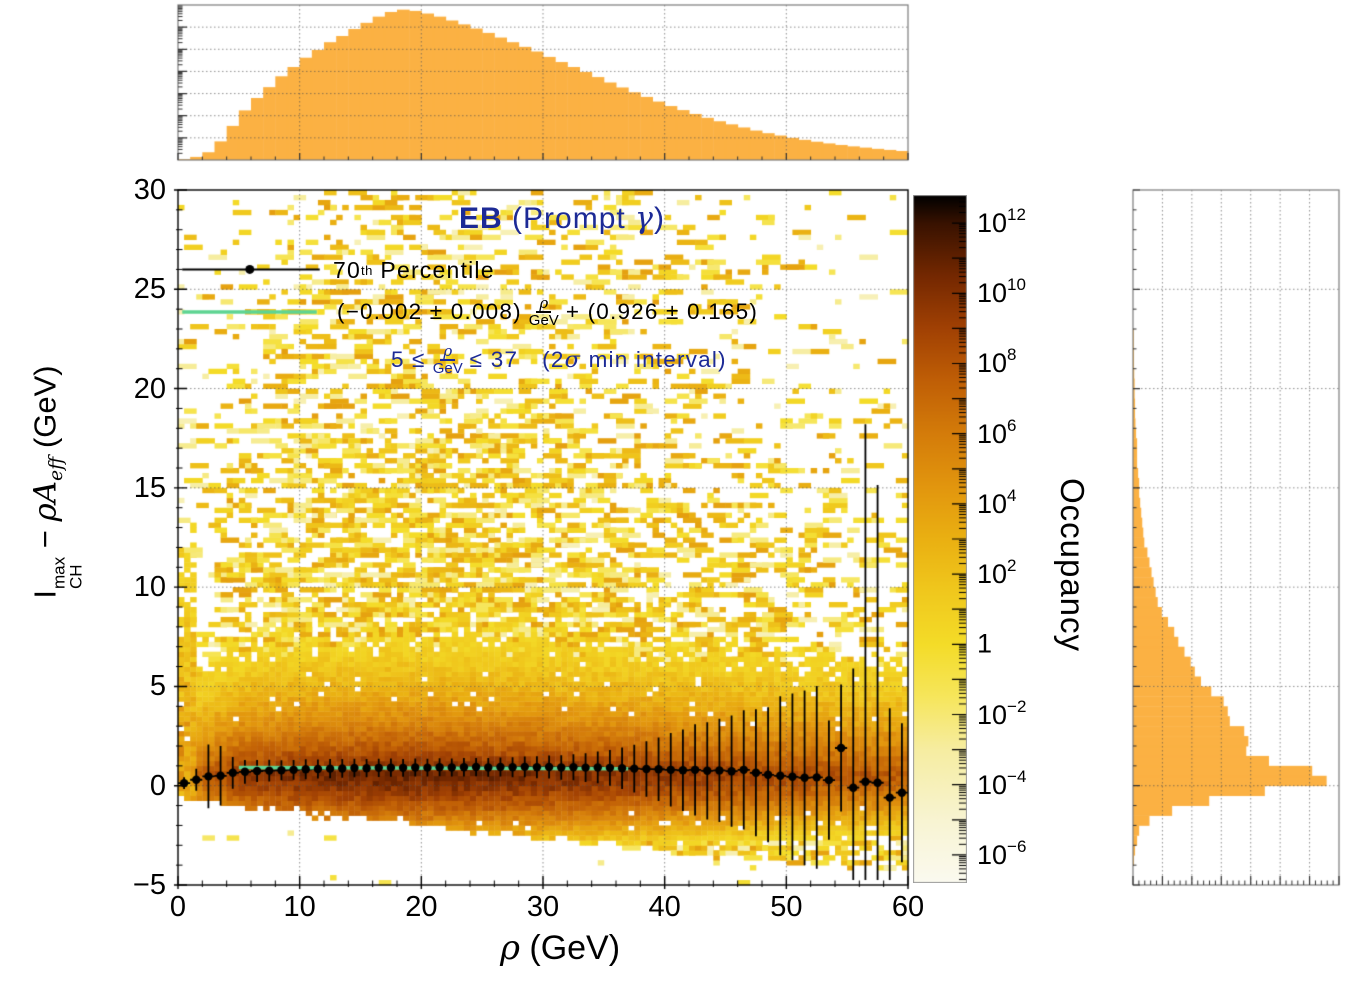 The image size is (1352, 1000). What do you see at coordinates (654, 359) in the screenshot?
I see `interval-note-text: min interval)` at bounding box center [654, 359].